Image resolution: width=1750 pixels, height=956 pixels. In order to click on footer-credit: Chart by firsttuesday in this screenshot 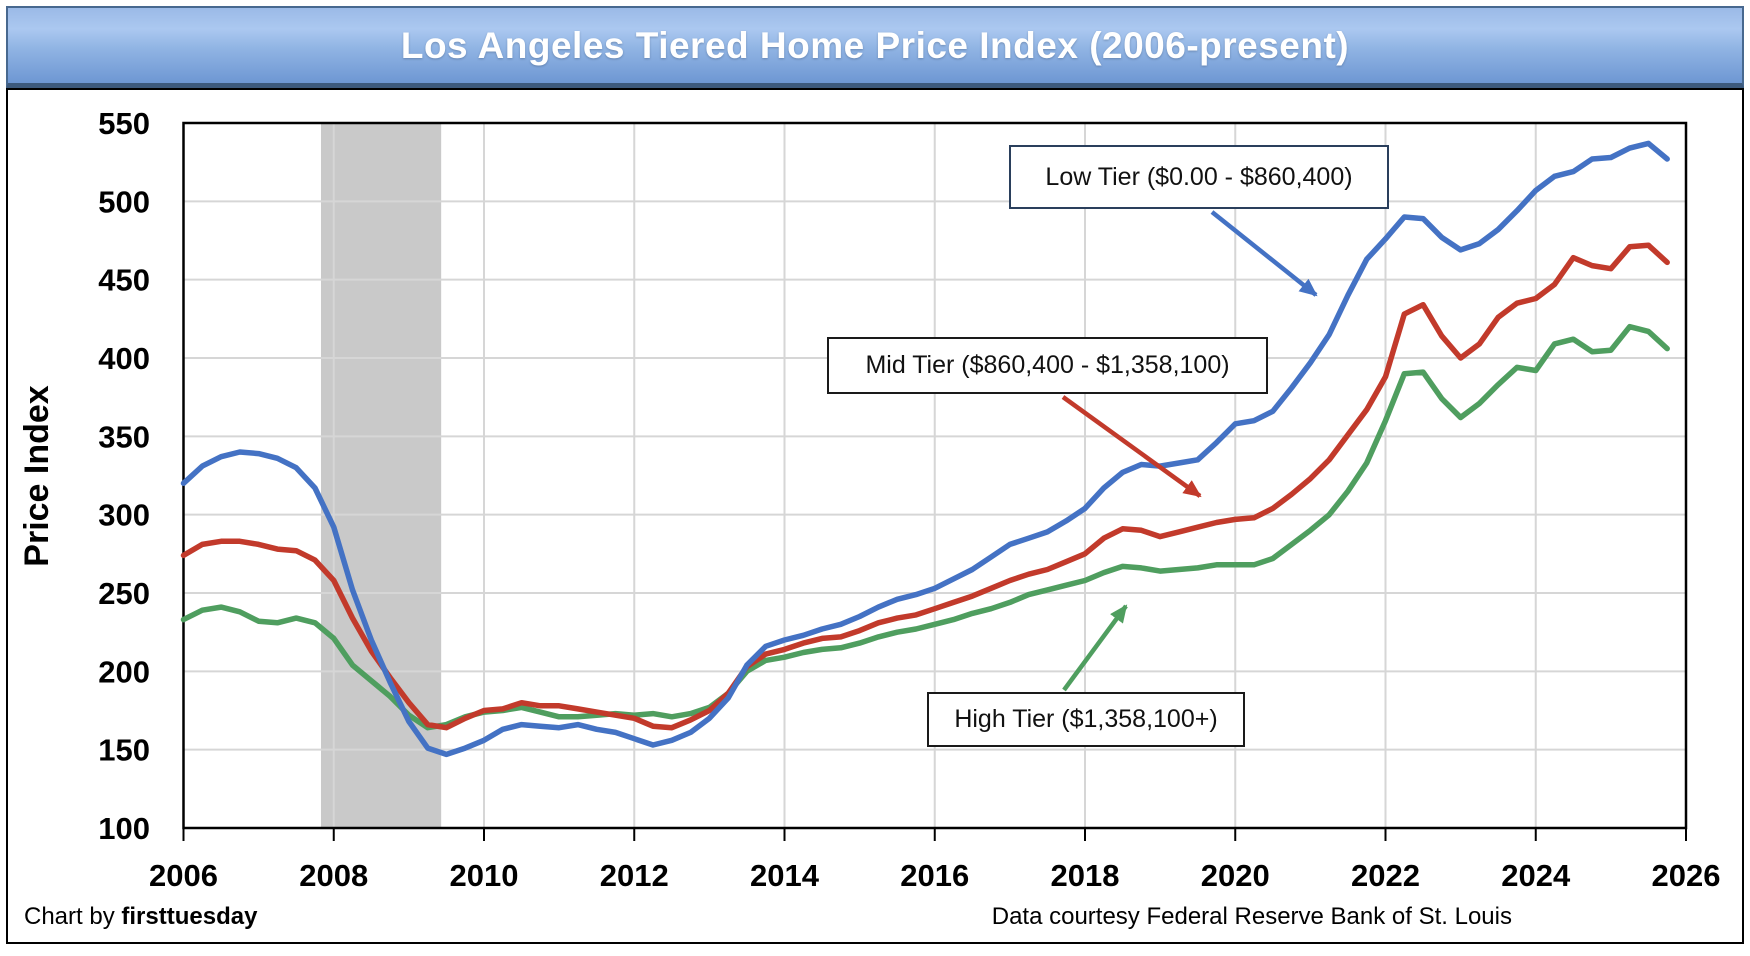, I will do `click(140, 917)`.